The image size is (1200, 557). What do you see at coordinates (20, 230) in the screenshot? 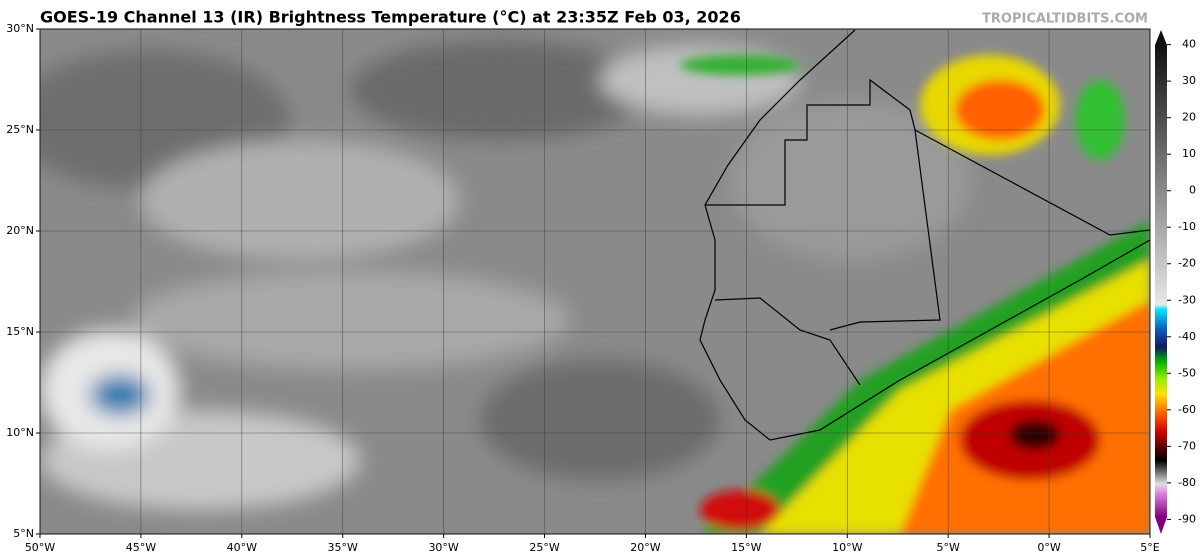
I see `y-tick-label: 20°N` at bounding box center [20, 230].